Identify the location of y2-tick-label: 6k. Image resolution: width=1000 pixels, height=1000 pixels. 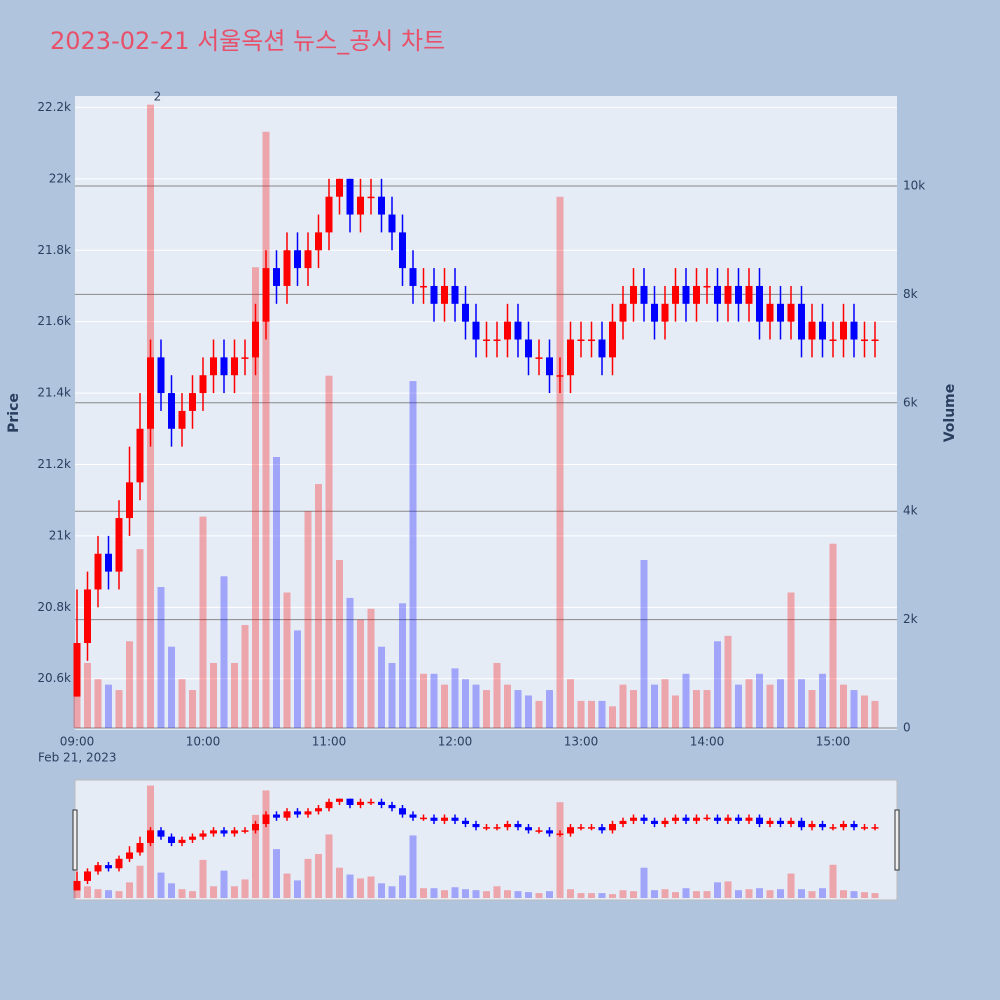
(910, 402).